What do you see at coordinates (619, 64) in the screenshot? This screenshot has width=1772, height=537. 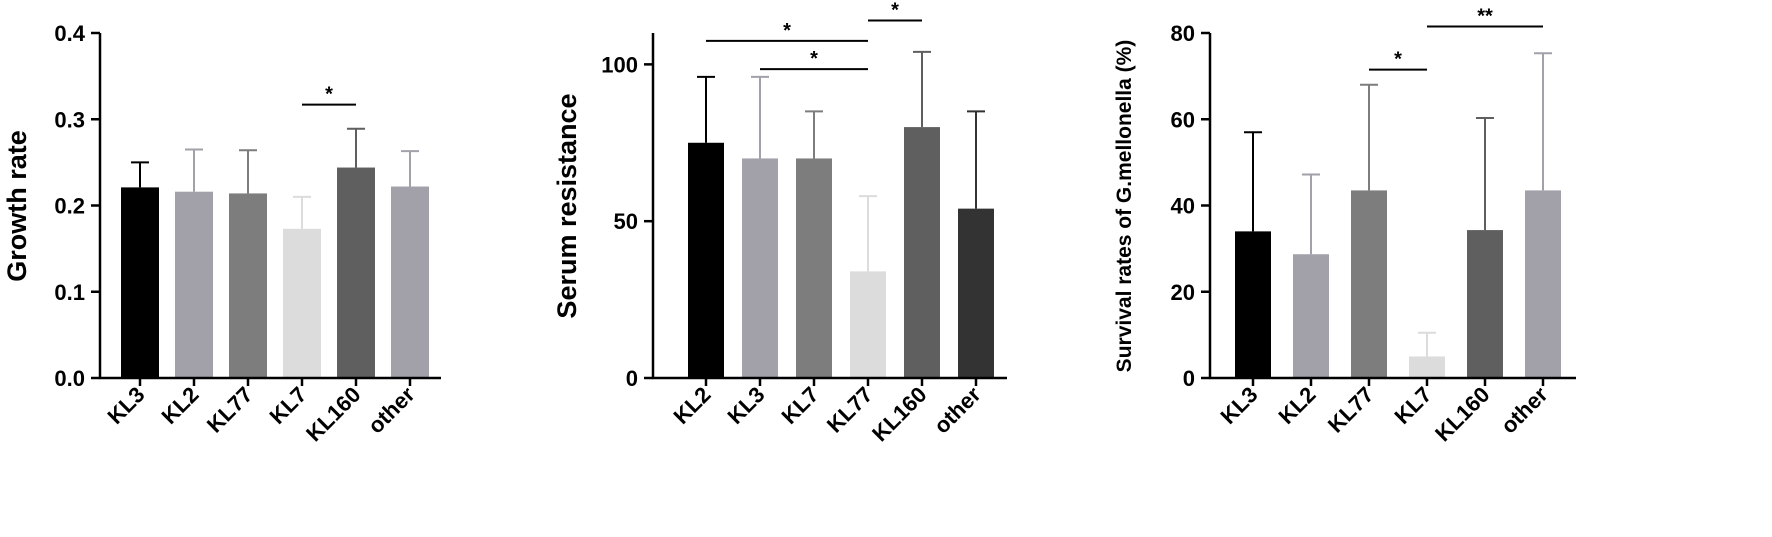 I see `y-tick-label: 100` at bounding box center [619, 64].